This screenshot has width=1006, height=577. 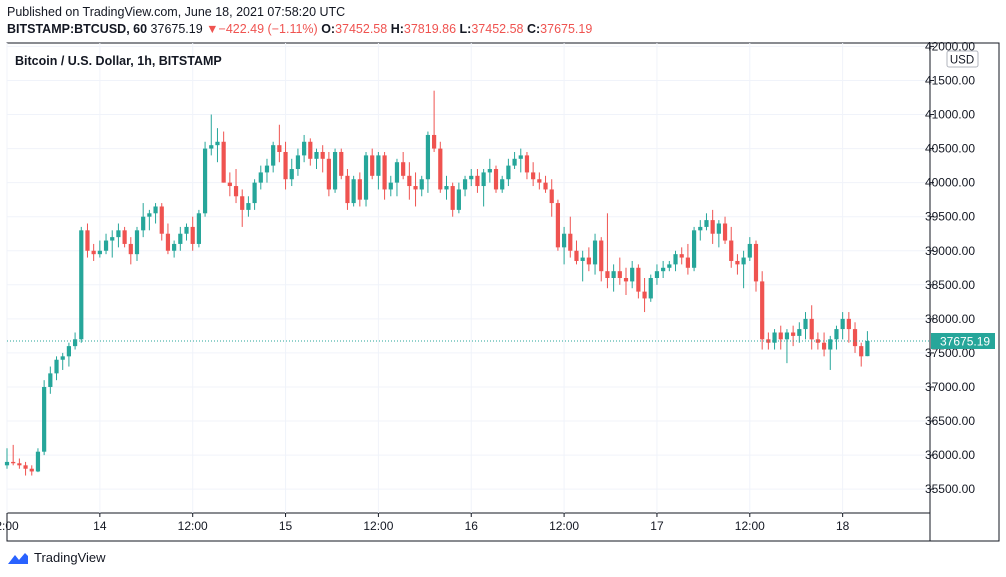 I want to click on low-label: L:, so click(x=465, y=29).